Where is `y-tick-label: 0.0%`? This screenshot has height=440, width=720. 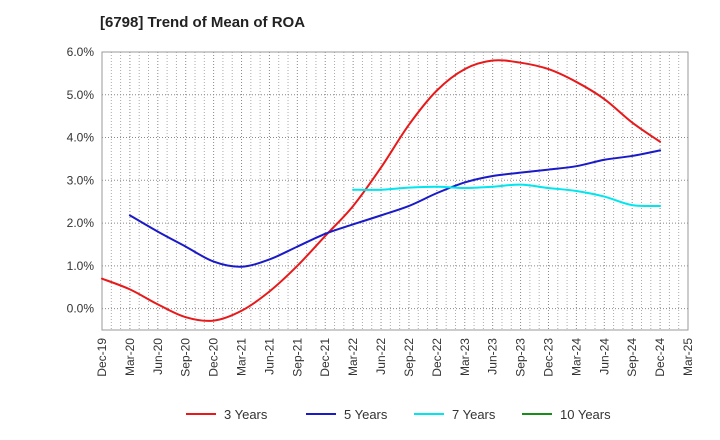
y-tick-label: 0.0% is located at coordinates (81, 309).